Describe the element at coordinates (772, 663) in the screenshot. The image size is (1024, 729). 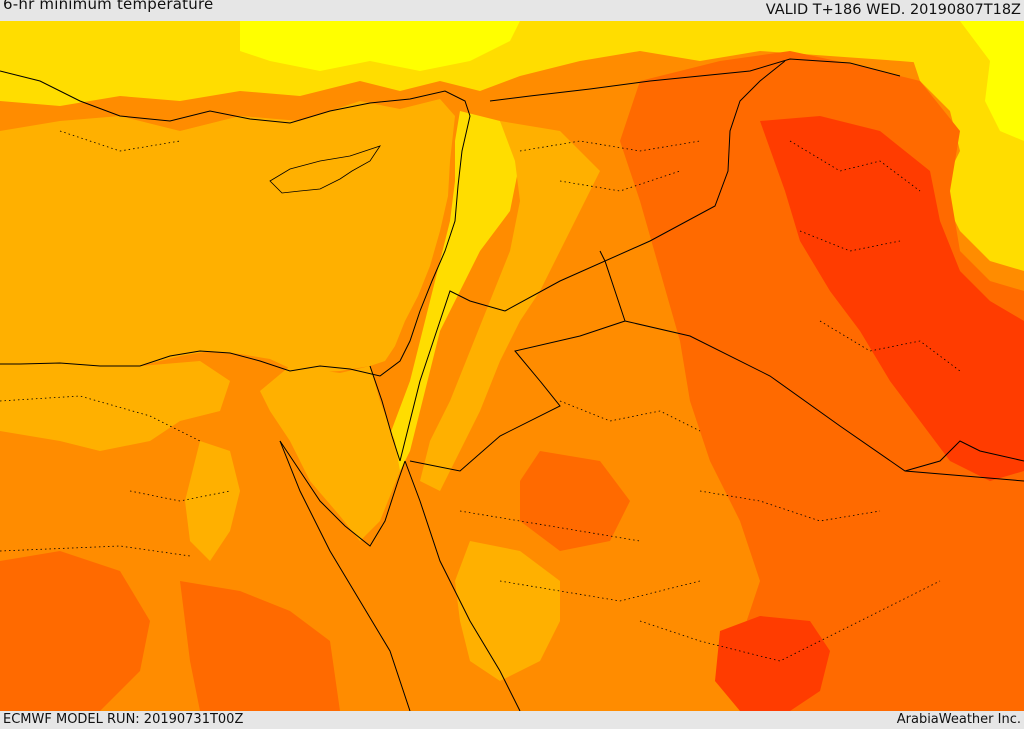
I see `saudi-red-spot` at that location.